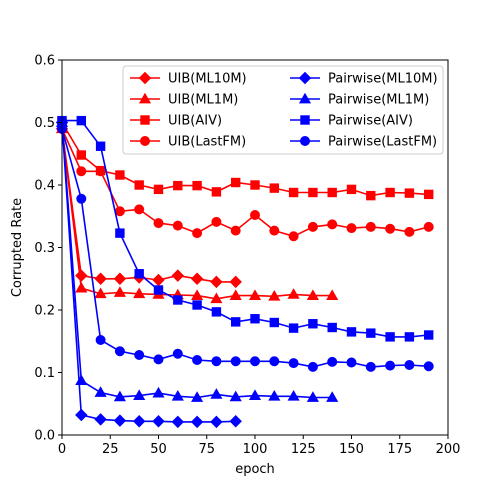 The height and width of the screenshot is (498, 498). What do you see at coordinates (255, 449) in the screenshot?
I see `x-tick-label-4: 100` at bounding box center [255, 449].